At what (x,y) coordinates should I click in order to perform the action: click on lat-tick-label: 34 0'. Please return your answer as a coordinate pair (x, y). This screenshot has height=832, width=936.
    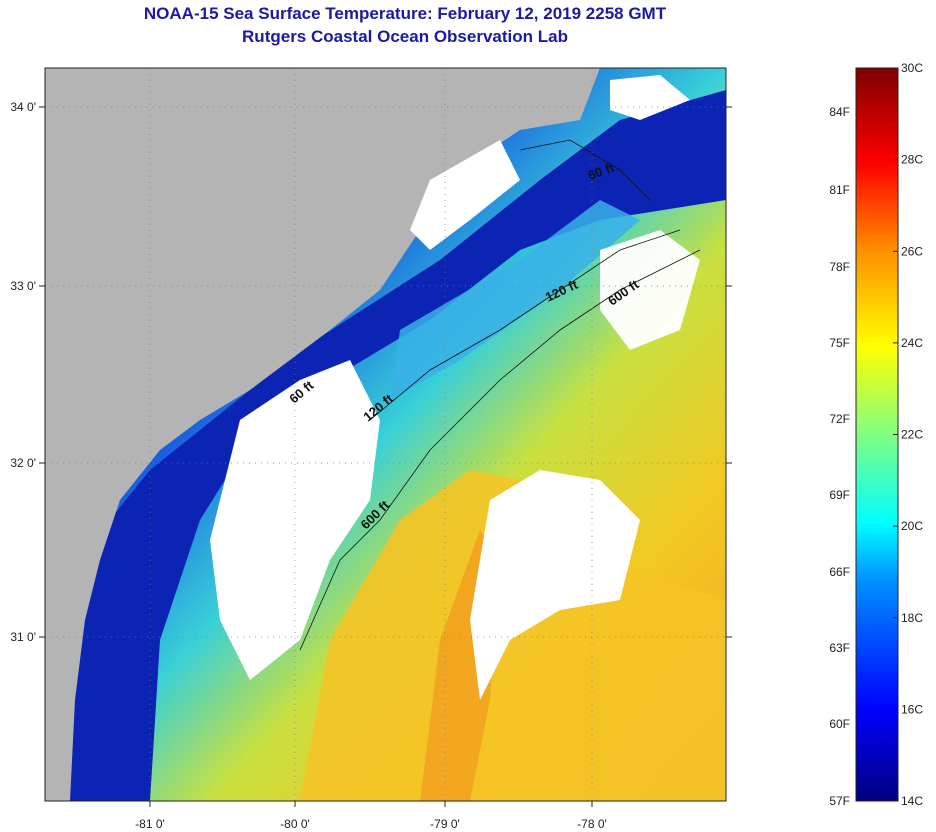
    Looking at the image, I should click on (23, 107).